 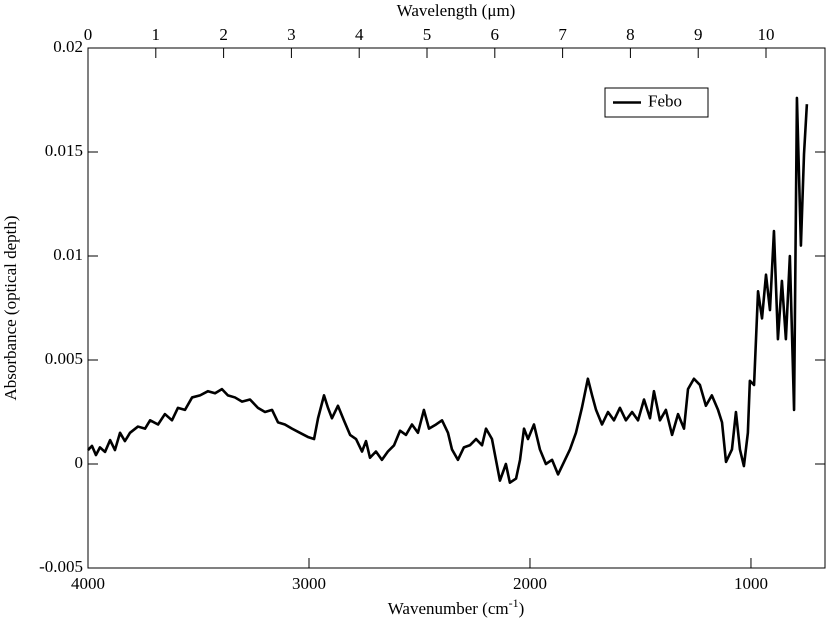 I want to click on x2-tick-label: 5, so click(x=427, y=34).